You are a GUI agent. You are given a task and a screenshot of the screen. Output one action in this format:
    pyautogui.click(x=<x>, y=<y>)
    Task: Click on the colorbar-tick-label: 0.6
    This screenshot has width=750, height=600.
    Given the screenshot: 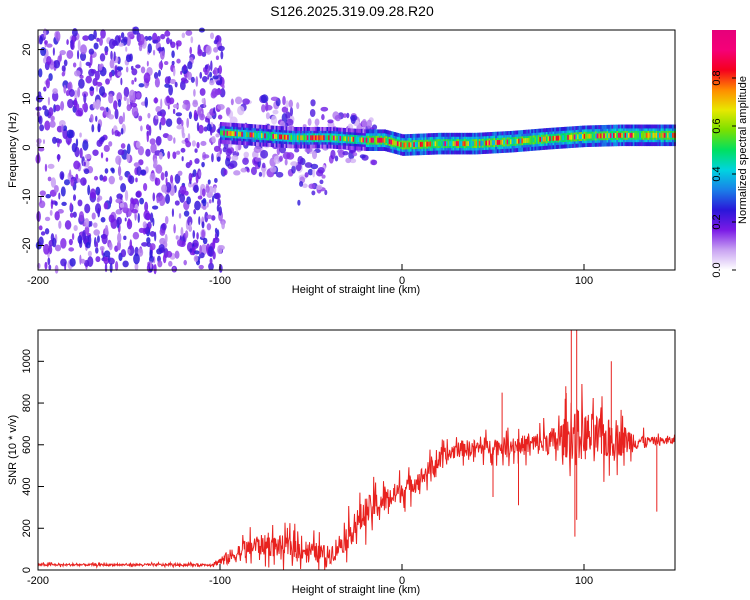 What is the action you would take?
    pyautogui.click(x=717, y=125)
    